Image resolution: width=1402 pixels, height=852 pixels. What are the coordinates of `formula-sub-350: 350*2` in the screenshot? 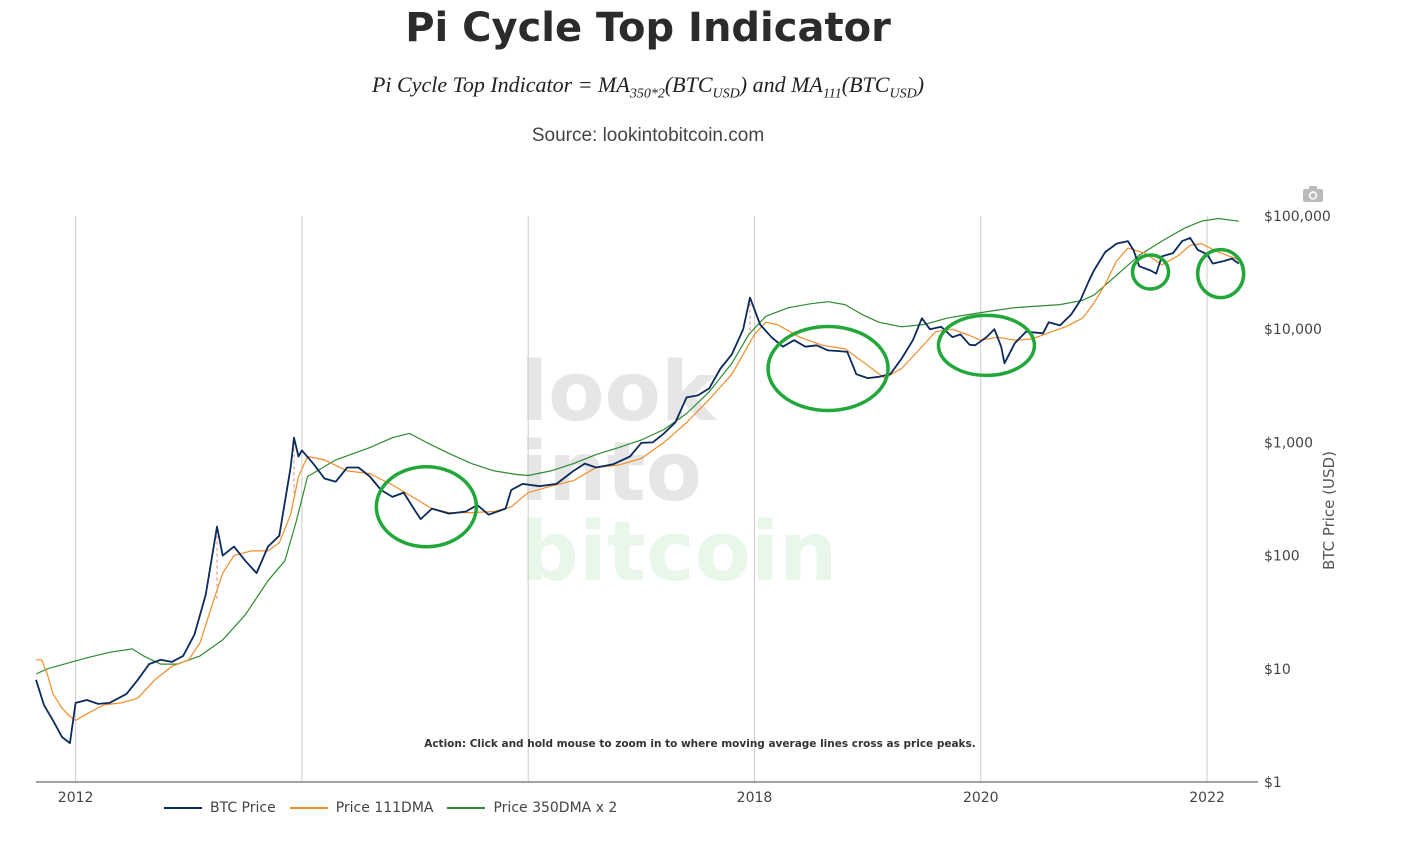 It's located at (647, 94).